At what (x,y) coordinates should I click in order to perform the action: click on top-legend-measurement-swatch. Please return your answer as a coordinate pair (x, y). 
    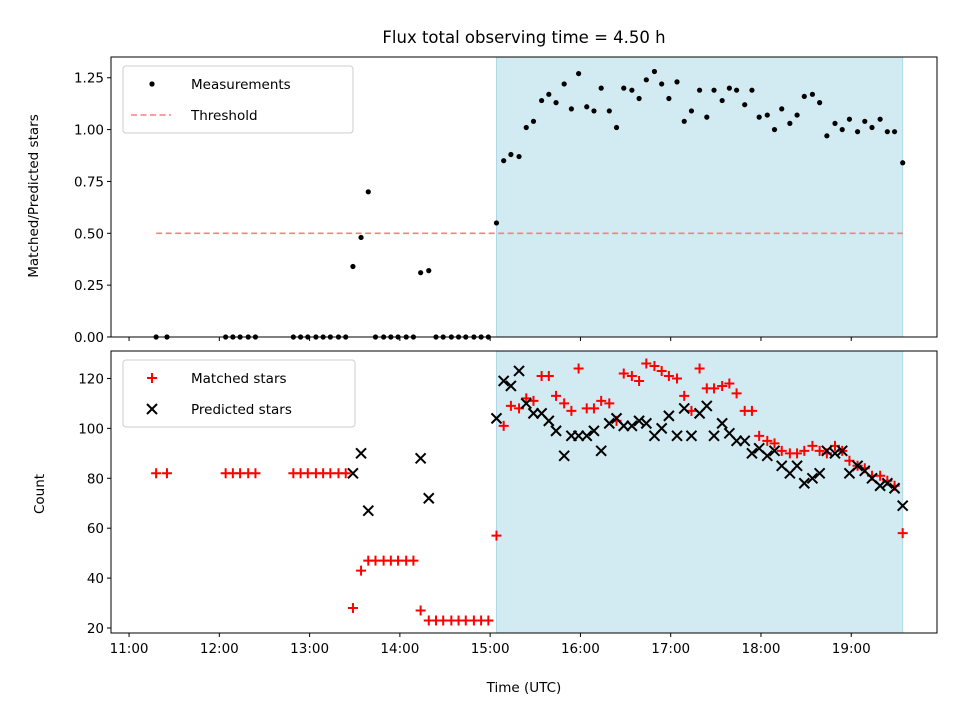
    Looking at the image, I should click on (152, 84).